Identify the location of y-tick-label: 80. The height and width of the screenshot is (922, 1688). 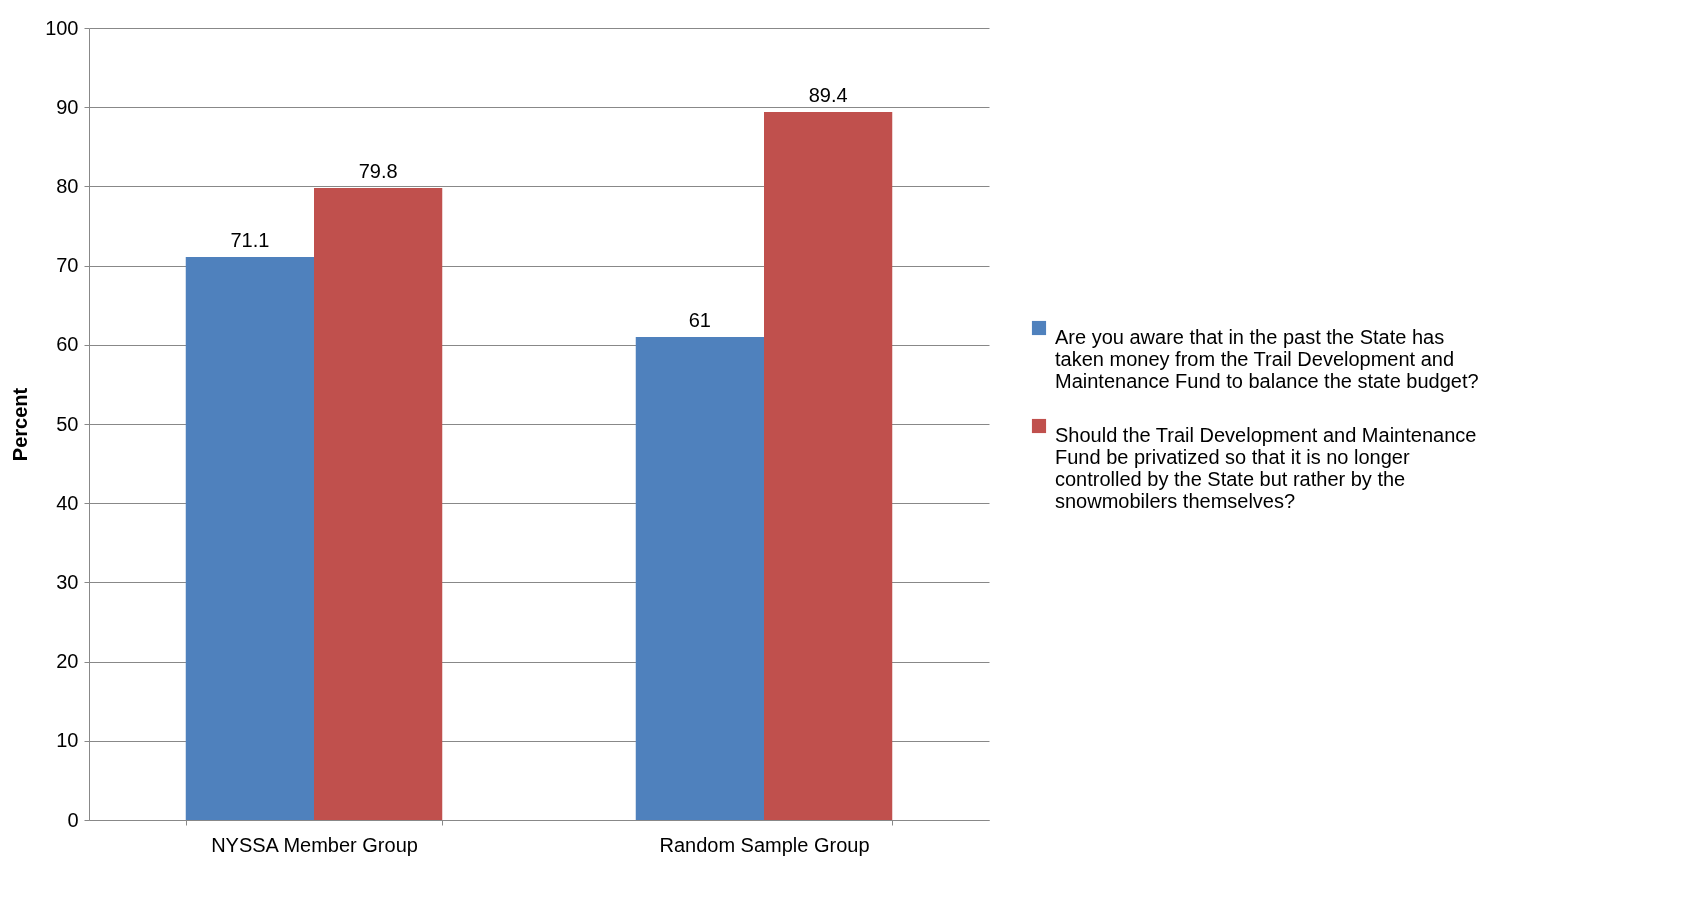
(67, 185).